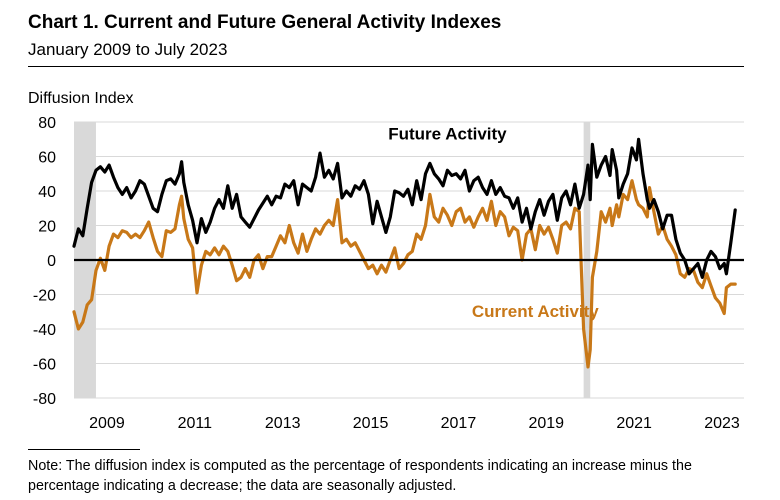 This screenshot has width=780, height=500. Describe the element at coordinates (414, 423) in the screenshot. I see `x-tick-labels: 2009 2011 2013 2015 2017 2019 2021 2023` at that location.